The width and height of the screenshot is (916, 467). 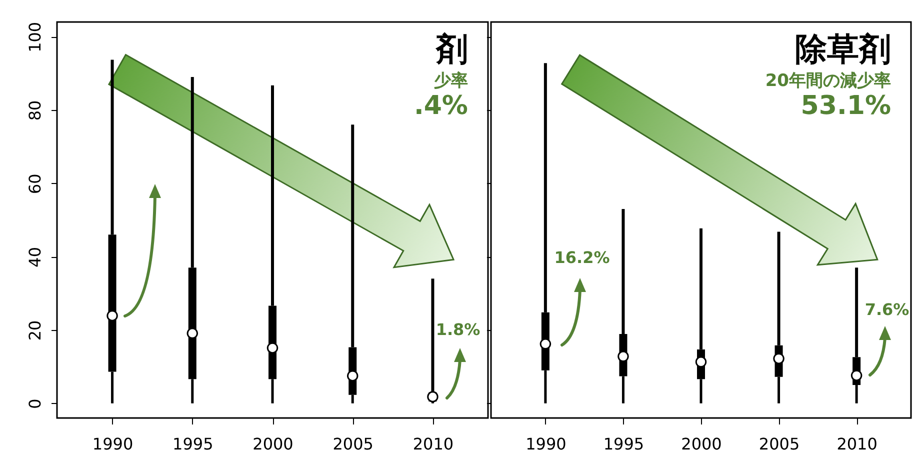 What do you see at coordinates (582, 257) in the screenshot?
I see `annotation: 16.2%` at bounding box center [582, 257].